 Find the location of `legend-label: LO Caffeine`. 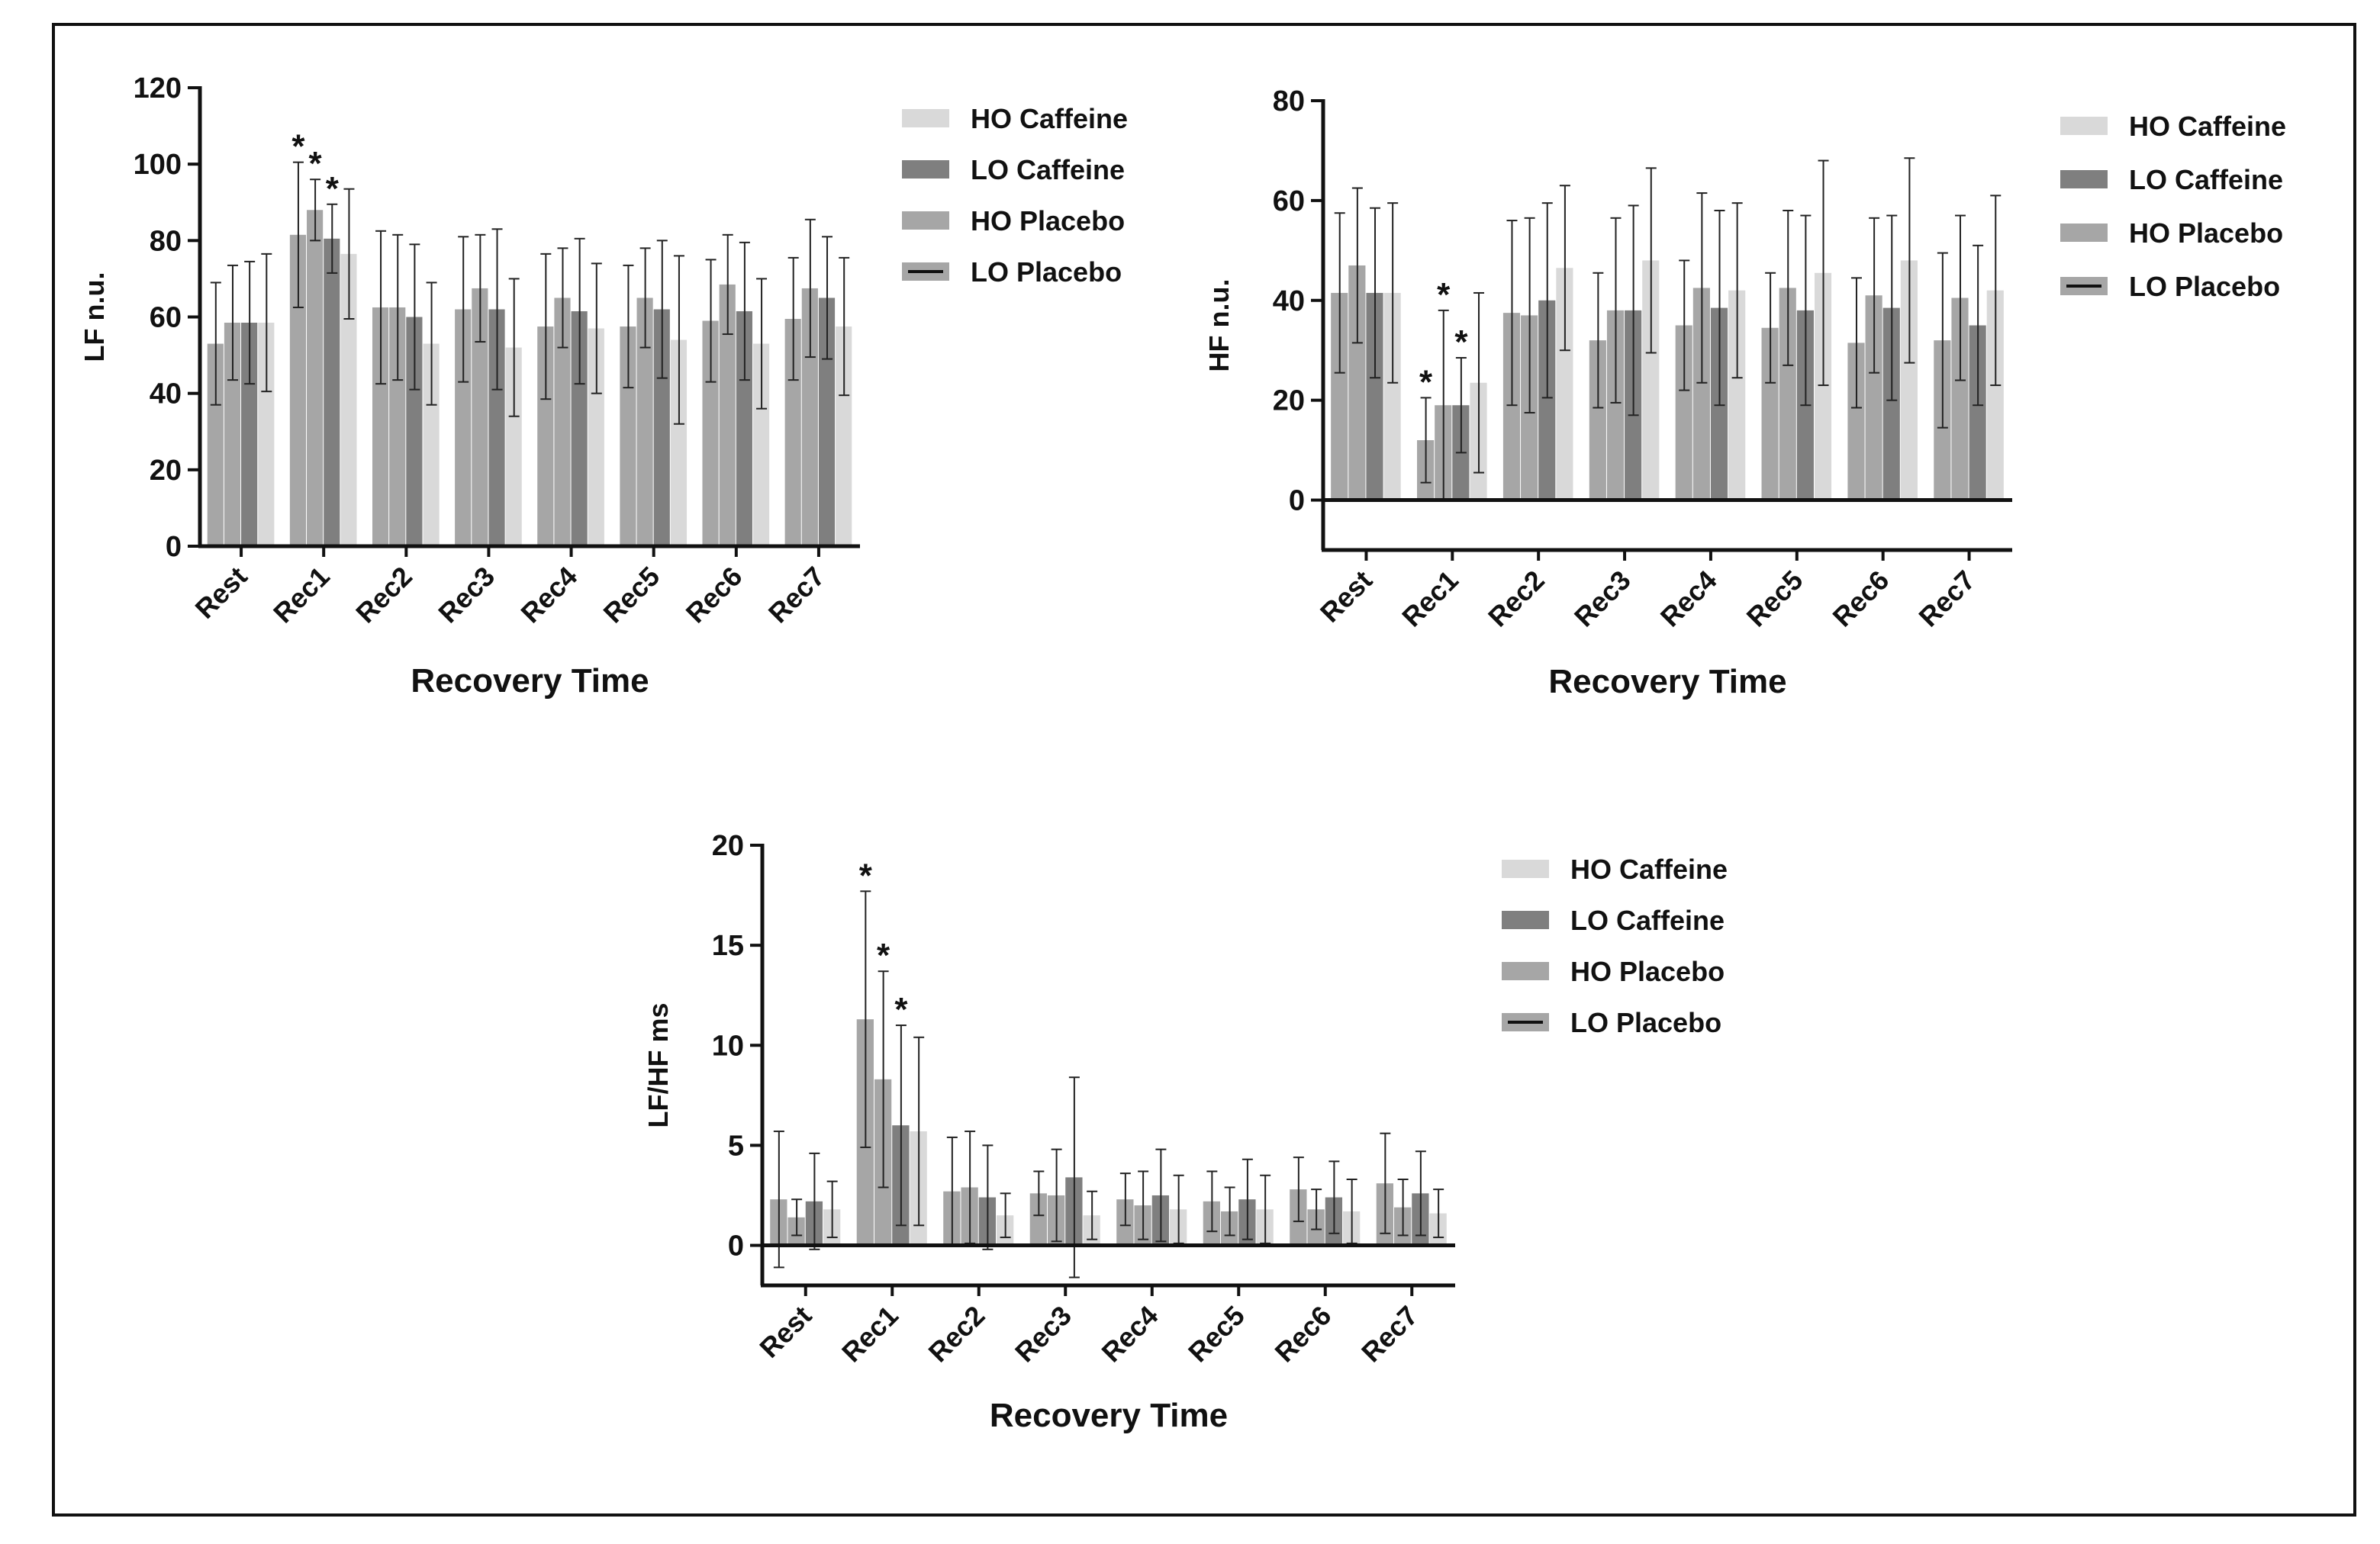

legend-label: LO Caffeine is located at coordinates (1647, 920).